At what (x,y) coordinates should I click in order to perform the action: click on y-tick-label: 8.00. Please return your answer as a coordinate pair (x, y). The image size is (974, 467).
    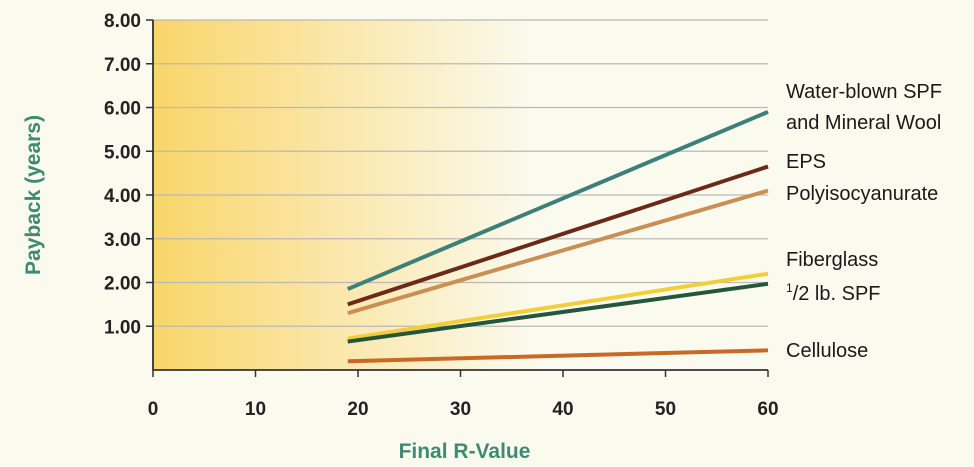
    Looking at the image, I should click on (122, 21).